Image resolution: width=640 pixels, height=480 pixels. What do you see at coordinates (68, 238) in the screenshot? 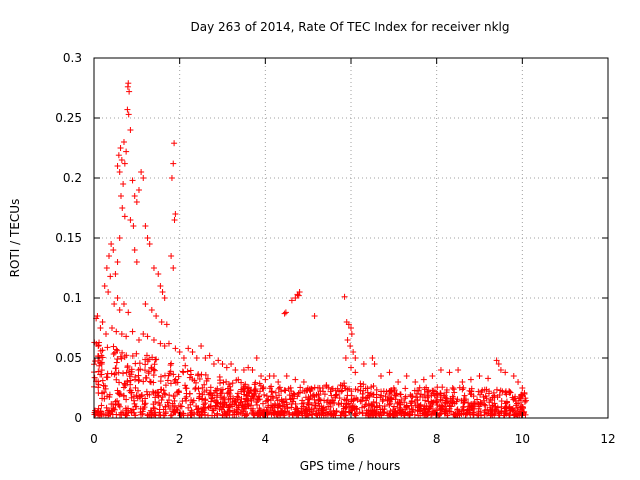
I see `y-tick-label: 0.15` at bounding box center [68, 238].